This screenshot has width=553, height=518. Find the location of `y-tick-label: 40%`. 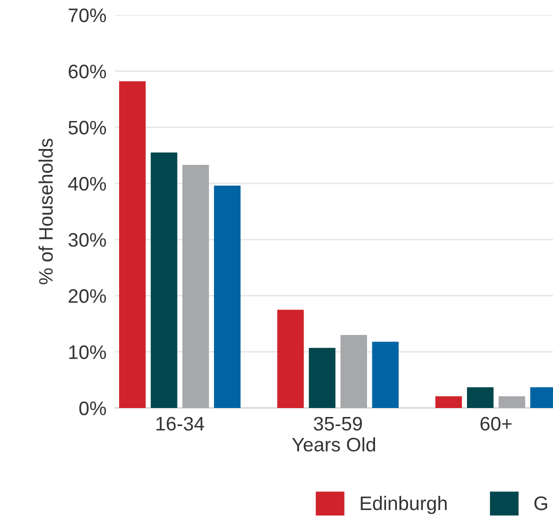

y-tick-label: 40% is located at coordinates (87, 183).